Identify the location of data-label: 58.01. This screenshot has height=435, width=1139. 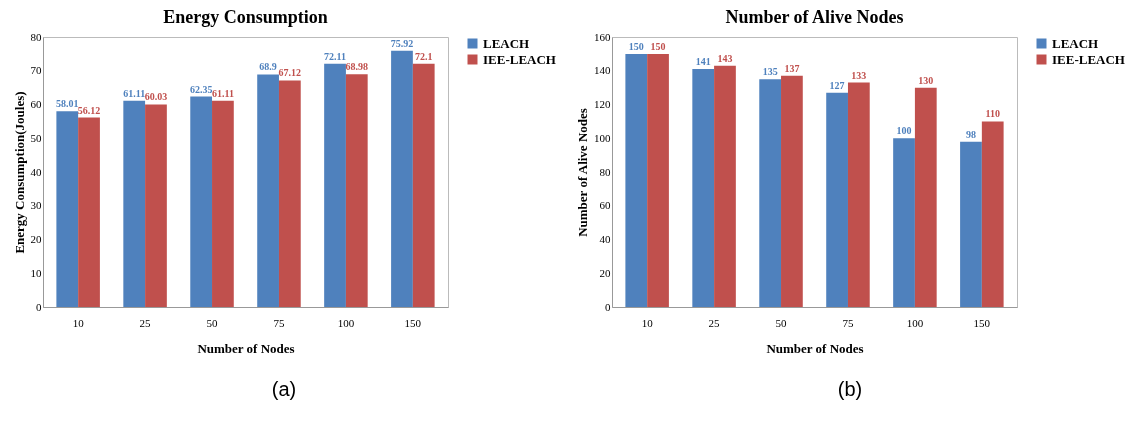
(67, 104).